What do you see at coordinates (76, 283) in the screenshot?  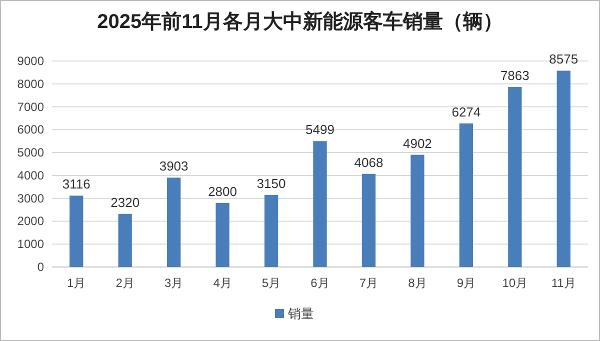 I see `x-tick-label: 1月` at bounding box center [76, 283].